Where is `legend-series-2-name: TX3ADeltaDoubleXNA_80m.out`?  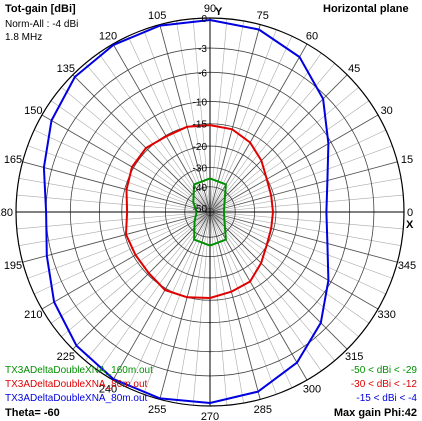
legend-series-2-name: TX3ADeltaDoubleXNA_80m.out is located at coordinates (76, 384).